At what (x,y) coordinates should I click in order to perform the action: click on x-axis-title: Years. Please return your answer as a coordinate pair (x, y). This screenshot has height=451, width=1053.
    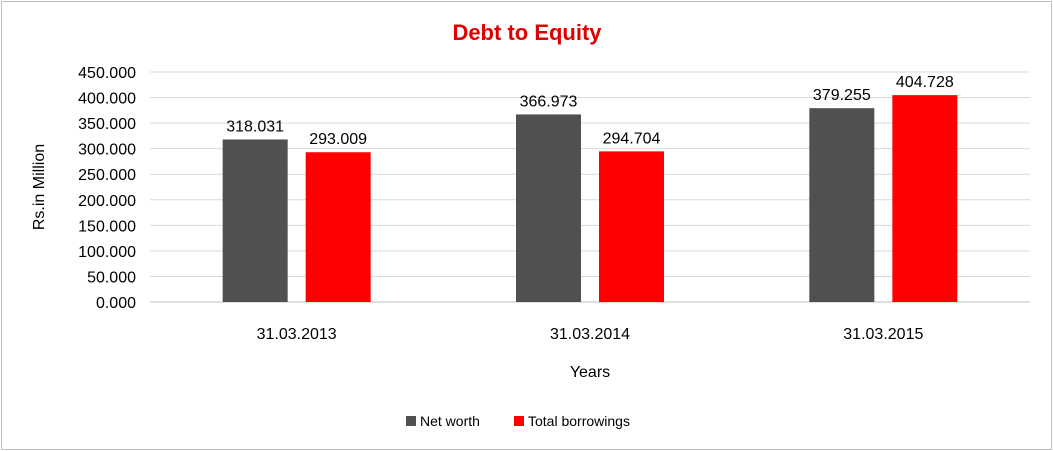
    Looking at the image, I should click on (590, 372).